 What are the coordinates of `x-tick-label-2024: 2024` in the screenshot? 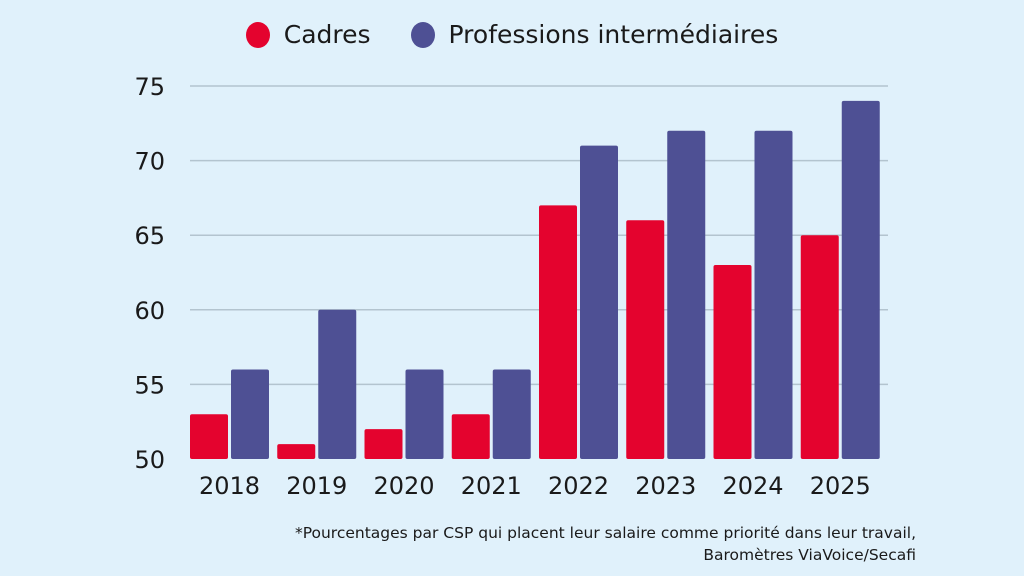 It's located at (752, 486).